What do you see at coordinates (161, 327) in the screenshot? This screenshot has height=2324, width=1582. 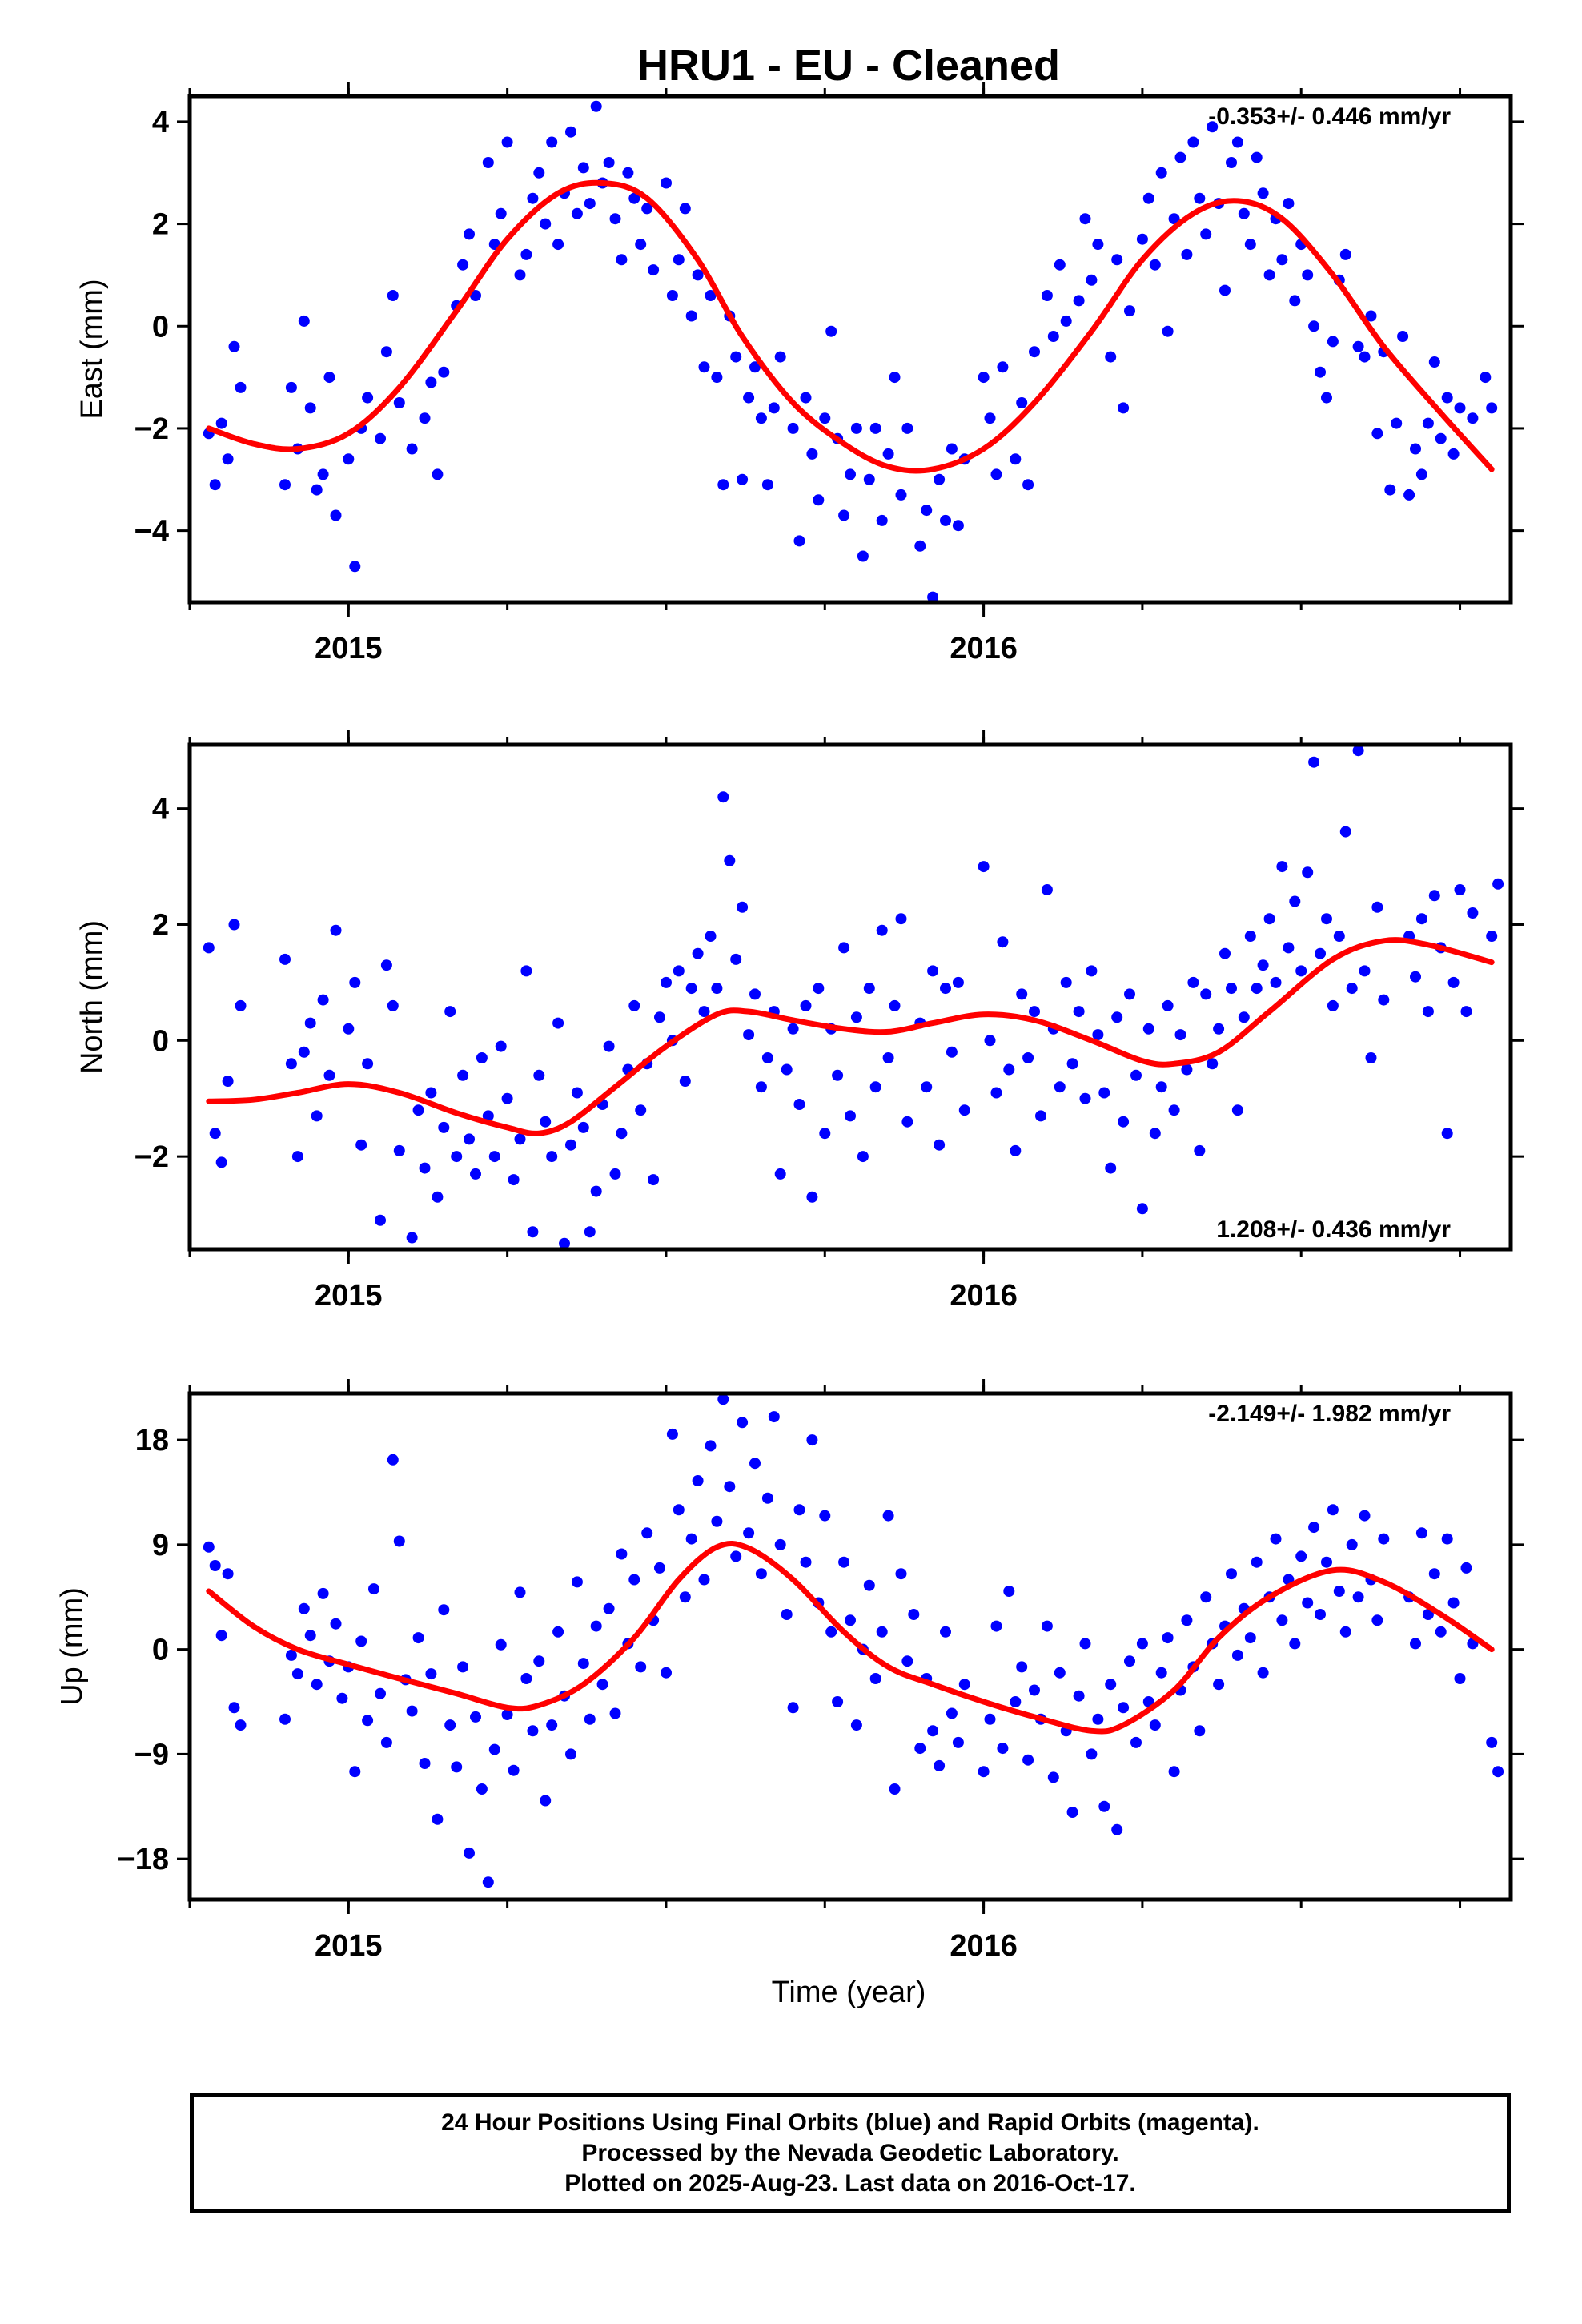 I see `east-ytick-label-2: 0` at bounding box center [161, 327].